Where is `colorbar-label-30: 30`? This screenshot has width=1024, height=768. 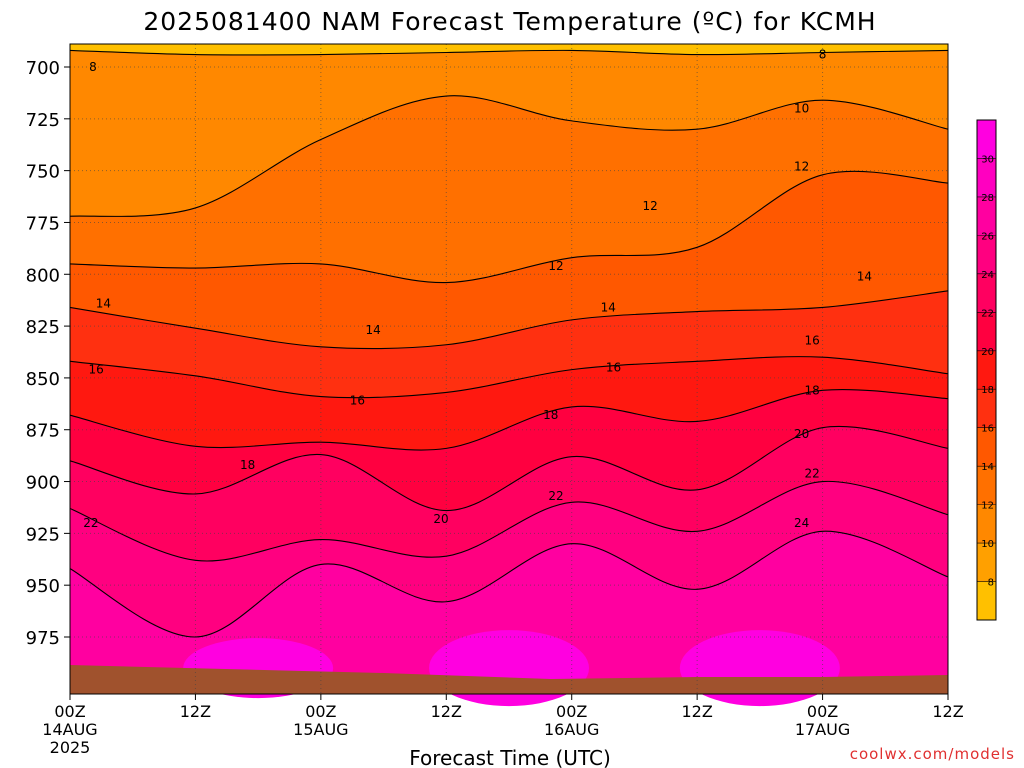
colorbar-label-30: 30 is located at coordinates (987, 159).